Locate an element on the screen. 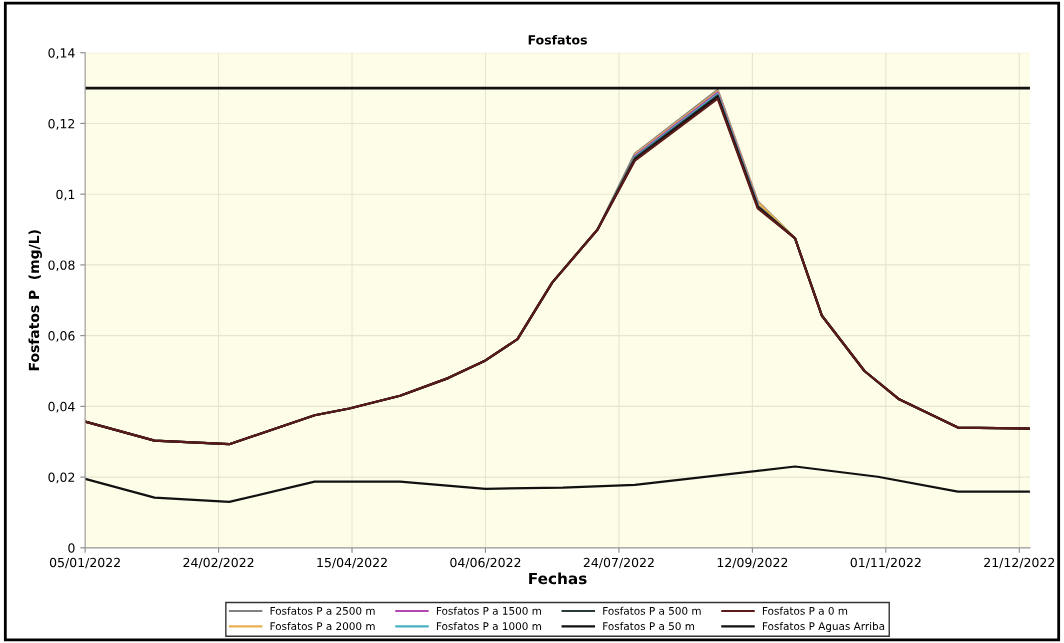 This screenshot has height=643, width=1064. x-tick-label: 15/04/2022 is located at coordinates (352, 563).